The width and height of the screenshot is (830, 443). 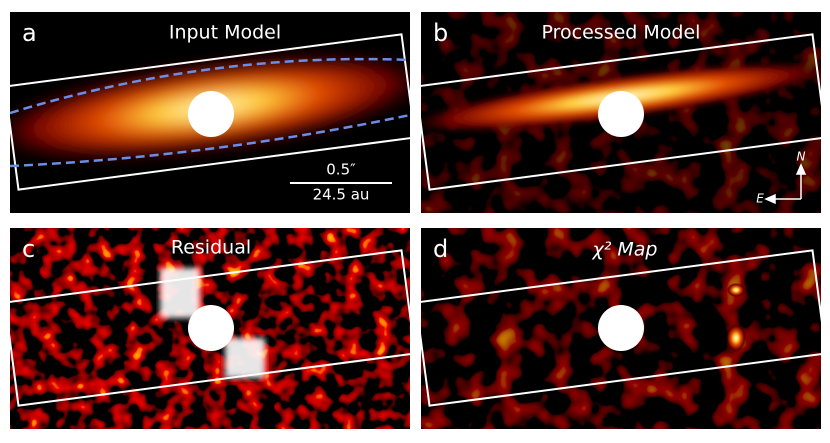 What do you see at coordinates (341, 170) in the screenshot?
I see `scale-angle: 0.5″` at bounding box center [341, 170].